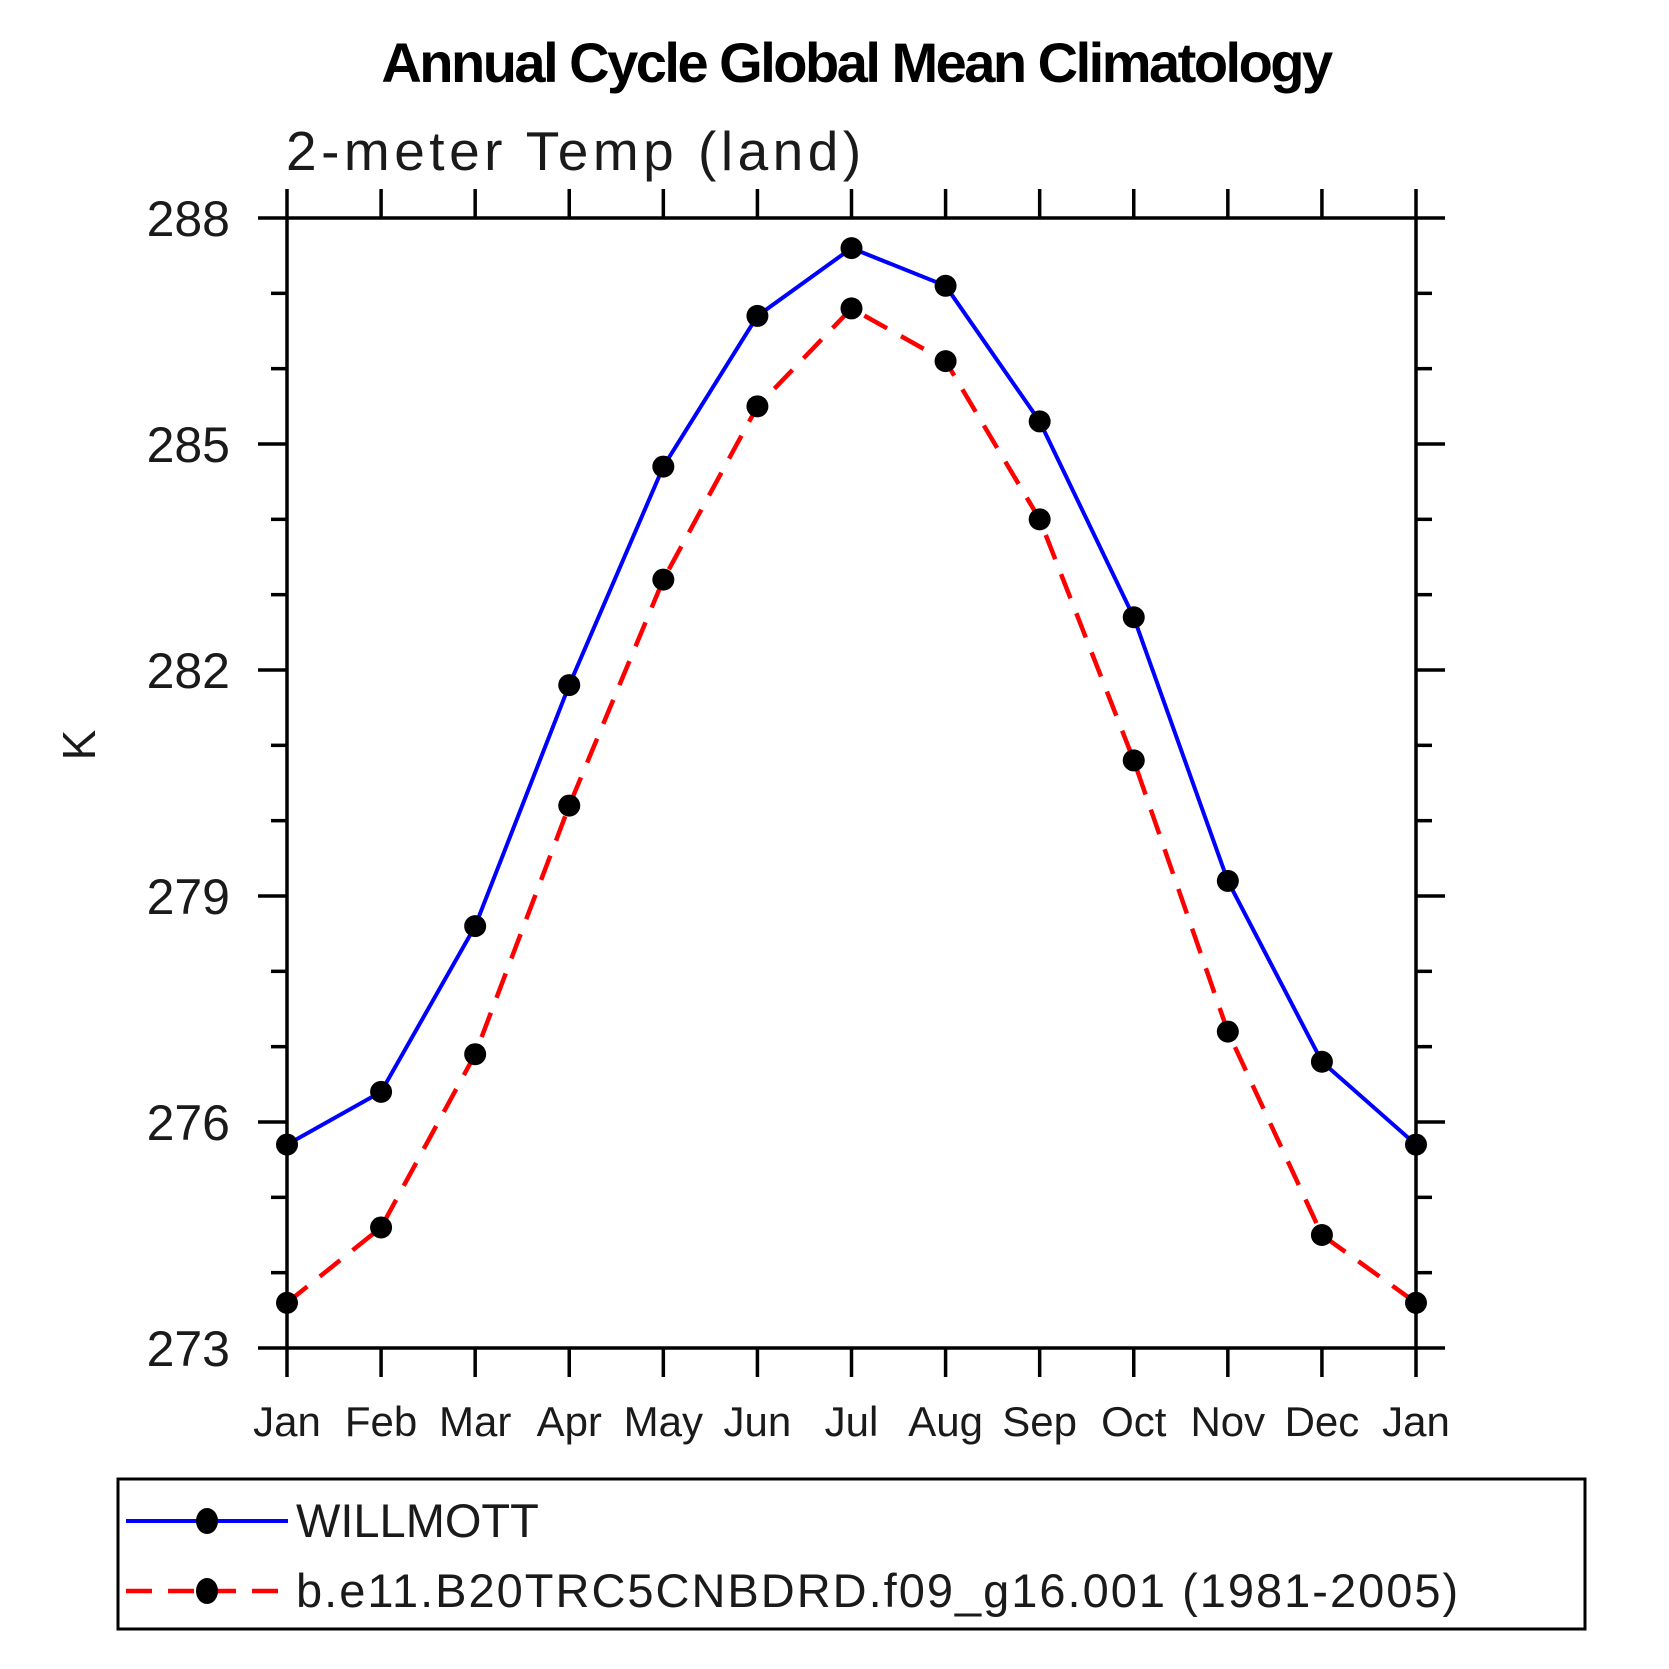 The width and height of the screenshot is (1669, 1669). I want to click on y-axis-label: K, so click(79, 744).